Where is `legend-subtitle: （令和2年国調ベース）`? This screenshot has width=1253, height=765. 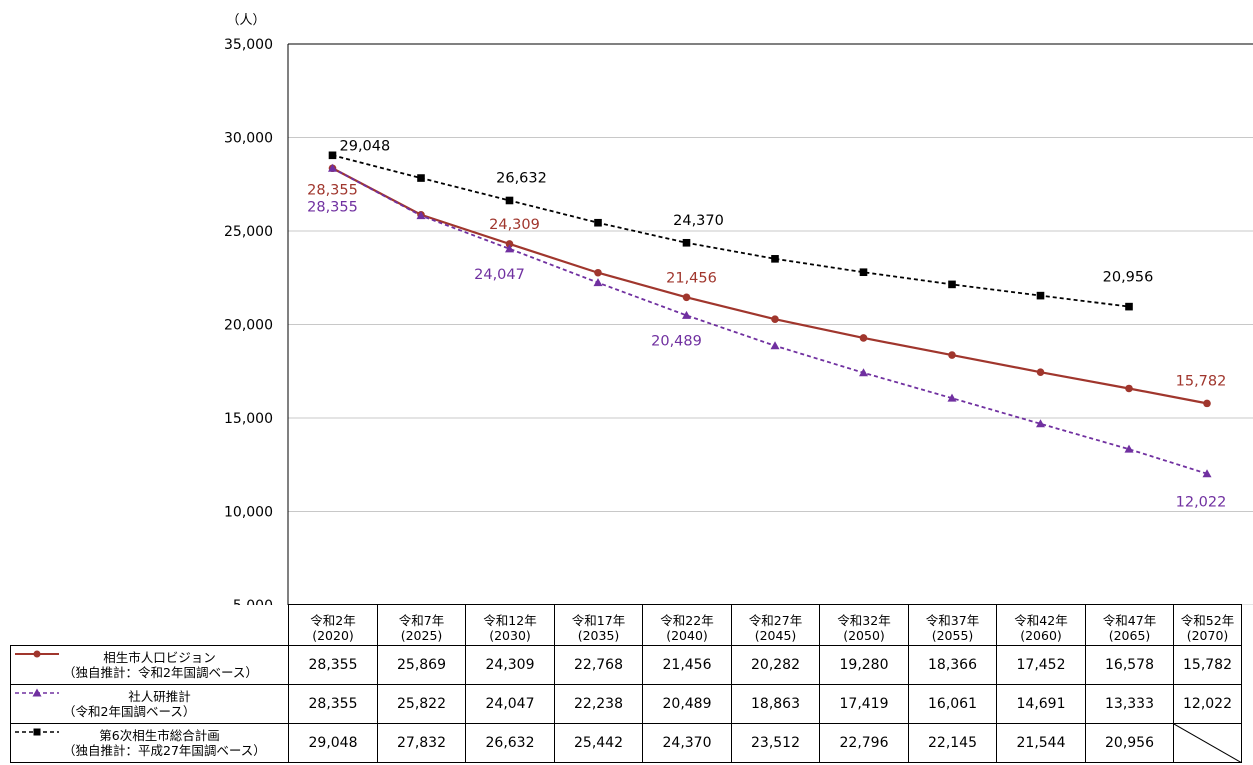 legend-subtitle: （令和2年国調ベース） is located at coordinates (129, 711).